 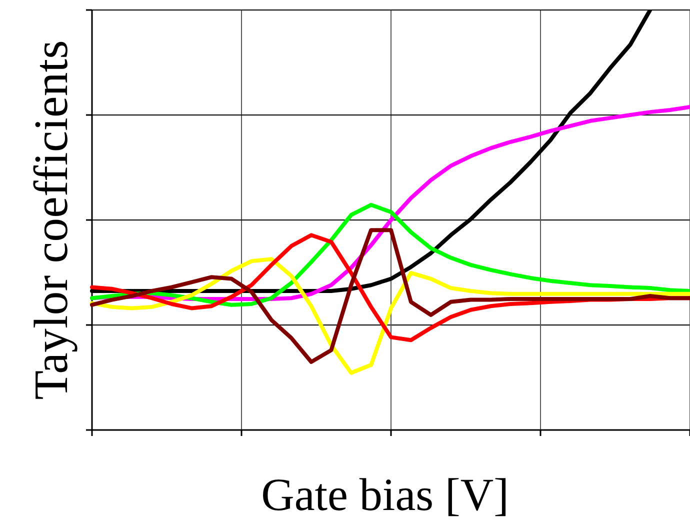 I want to click on x-axis-title: Gate bias [V], so click(x=385, y=494).